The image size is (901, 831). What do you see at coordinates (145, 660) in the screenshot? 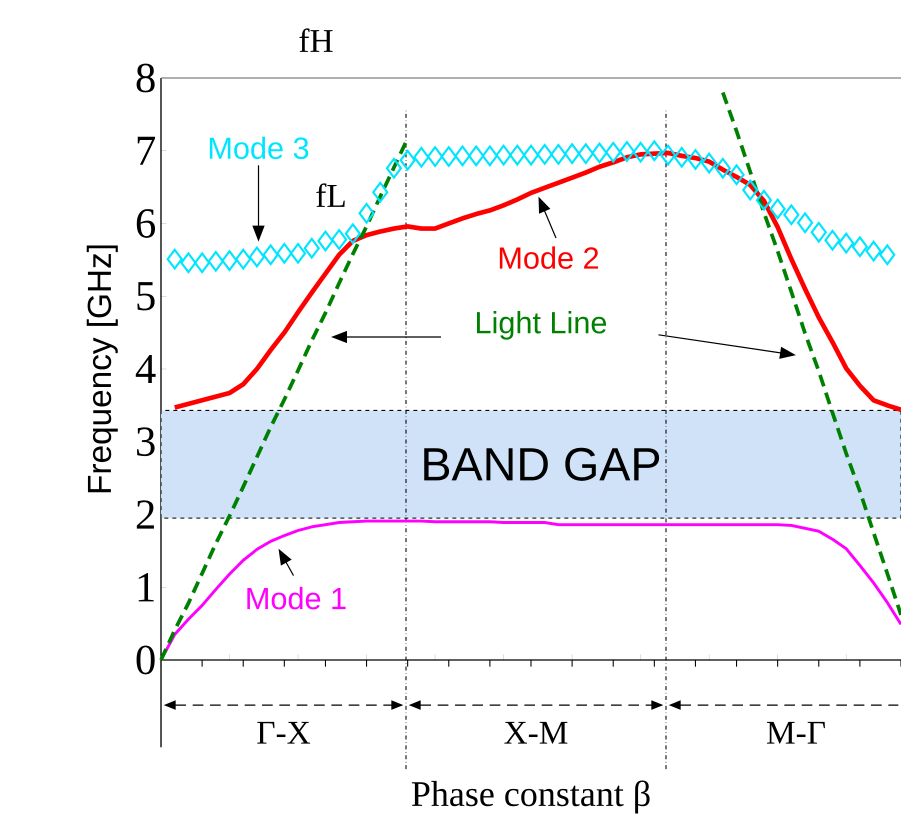
I see `y-tick-label: 0` at bounding box center [145, 660].